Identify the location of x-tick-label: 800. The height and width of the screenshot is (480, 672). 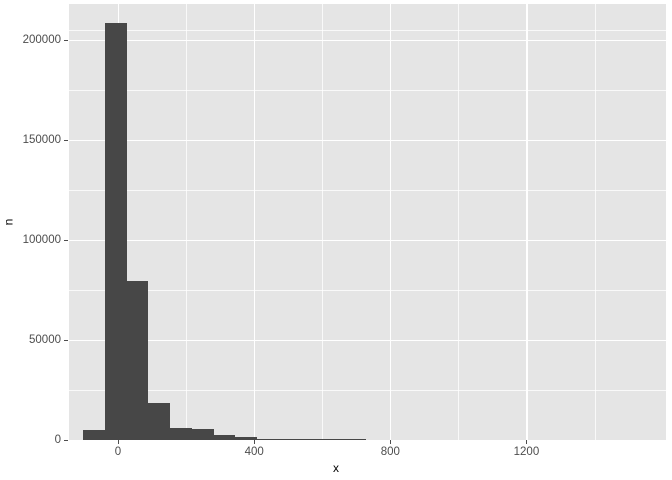
(390, 452).